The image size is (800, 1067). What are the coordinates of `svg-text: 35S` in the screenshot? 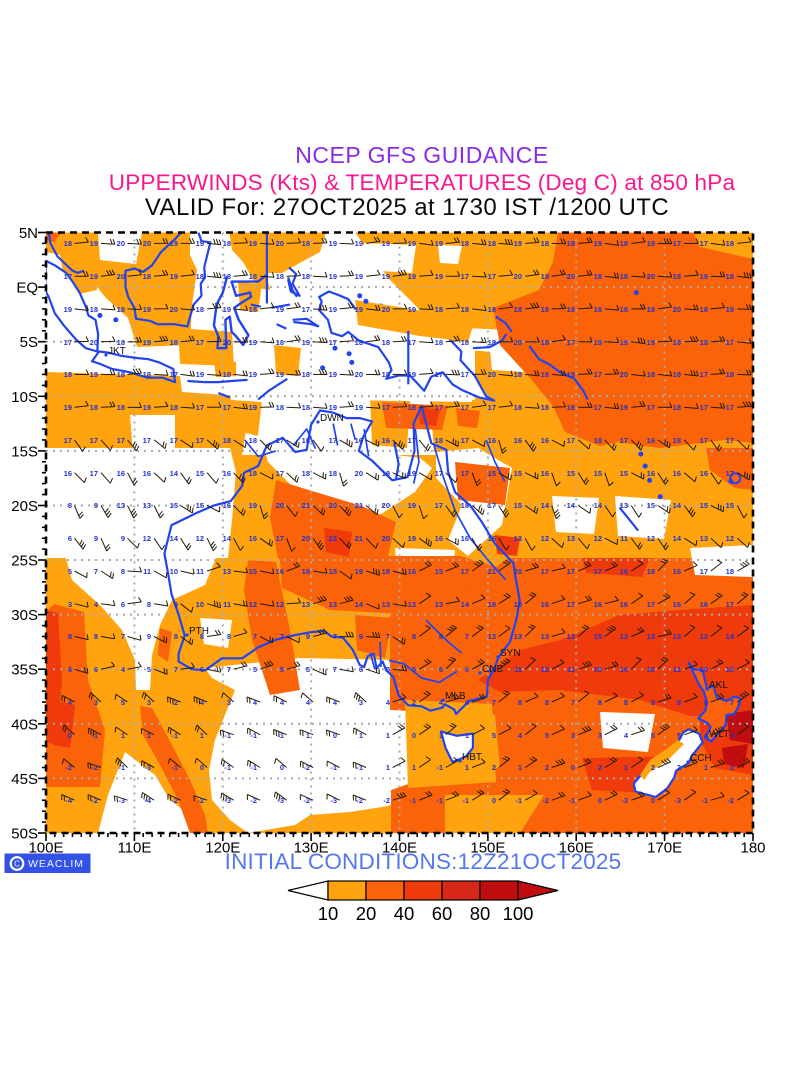 It's located at (24, 670).